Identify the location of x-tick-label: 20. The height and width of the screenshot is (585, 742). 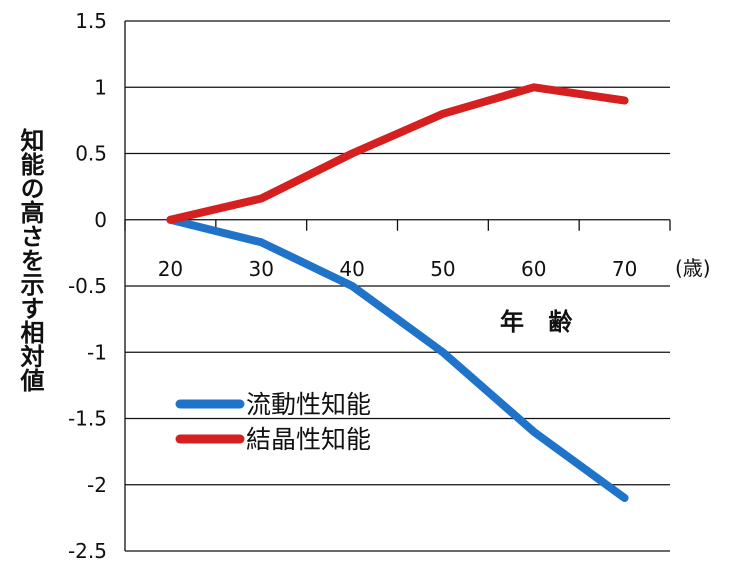
(170, 269).